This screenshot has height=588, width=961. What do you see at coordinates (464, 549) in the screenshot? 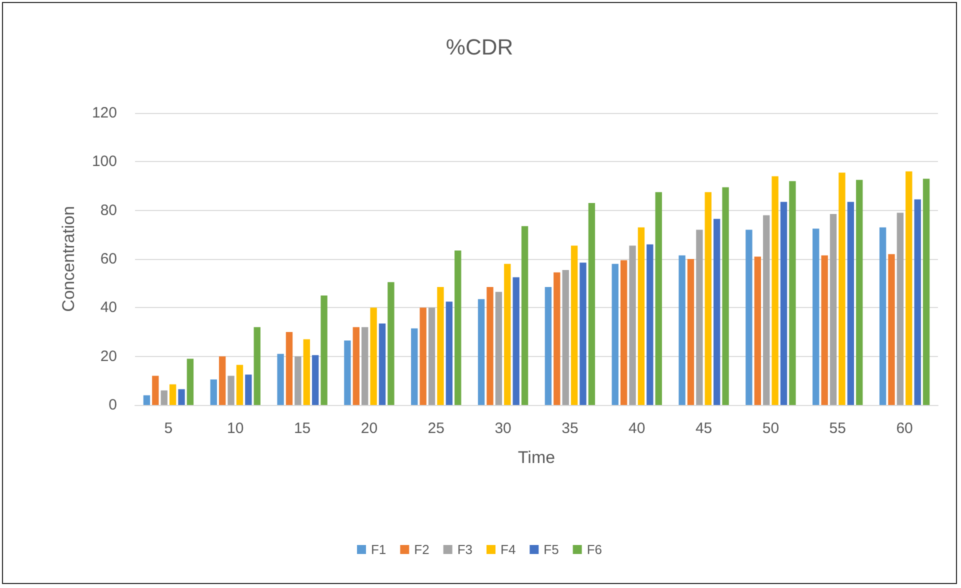
I see `legend-label: F3` at bounding box center [464, 549].